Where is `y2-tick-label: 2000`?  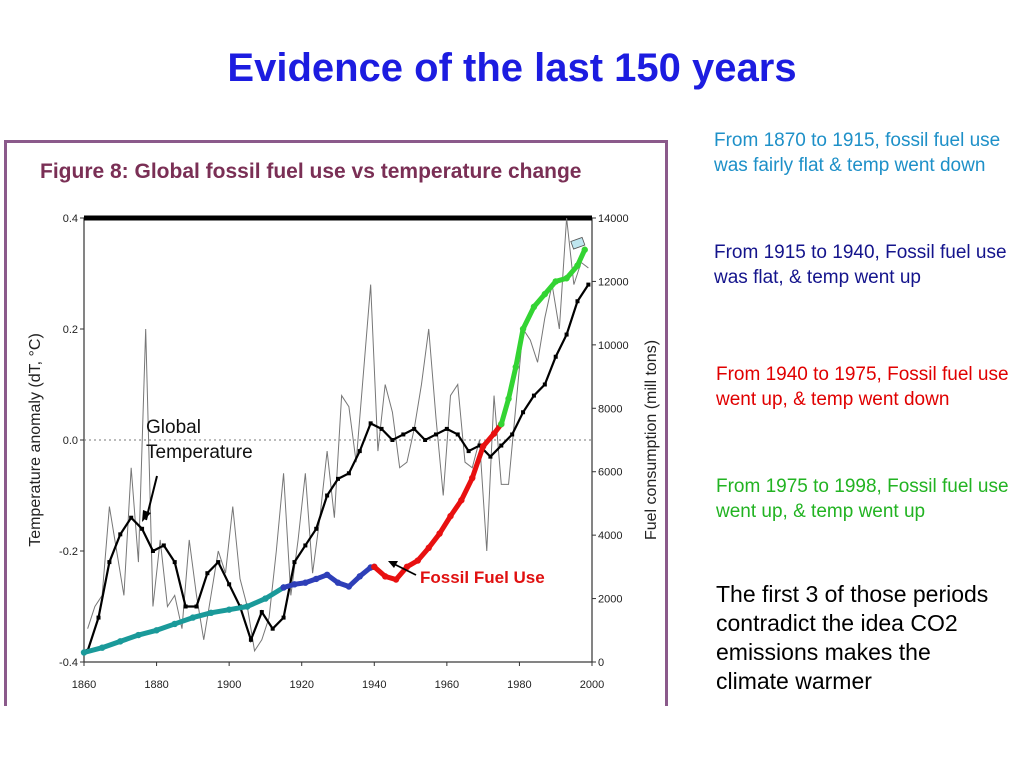 y2-tick-label: 2000 is located at coordinates (610, 600).